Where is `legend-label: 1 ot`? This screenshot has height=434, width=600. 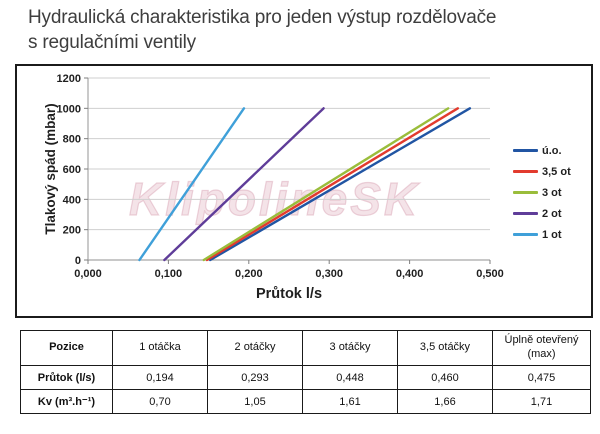 legend-label: 1 ot is located at coordinates (552, 234).